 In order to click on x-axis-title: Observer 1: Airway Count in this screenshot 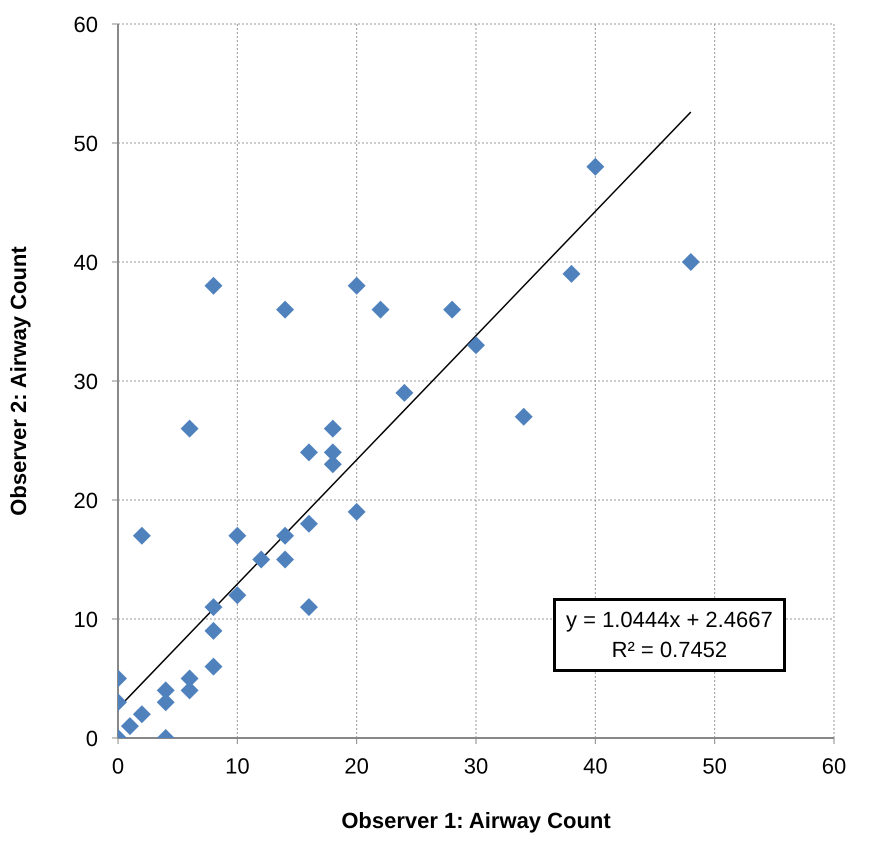, I will do `click(476, 820)`.